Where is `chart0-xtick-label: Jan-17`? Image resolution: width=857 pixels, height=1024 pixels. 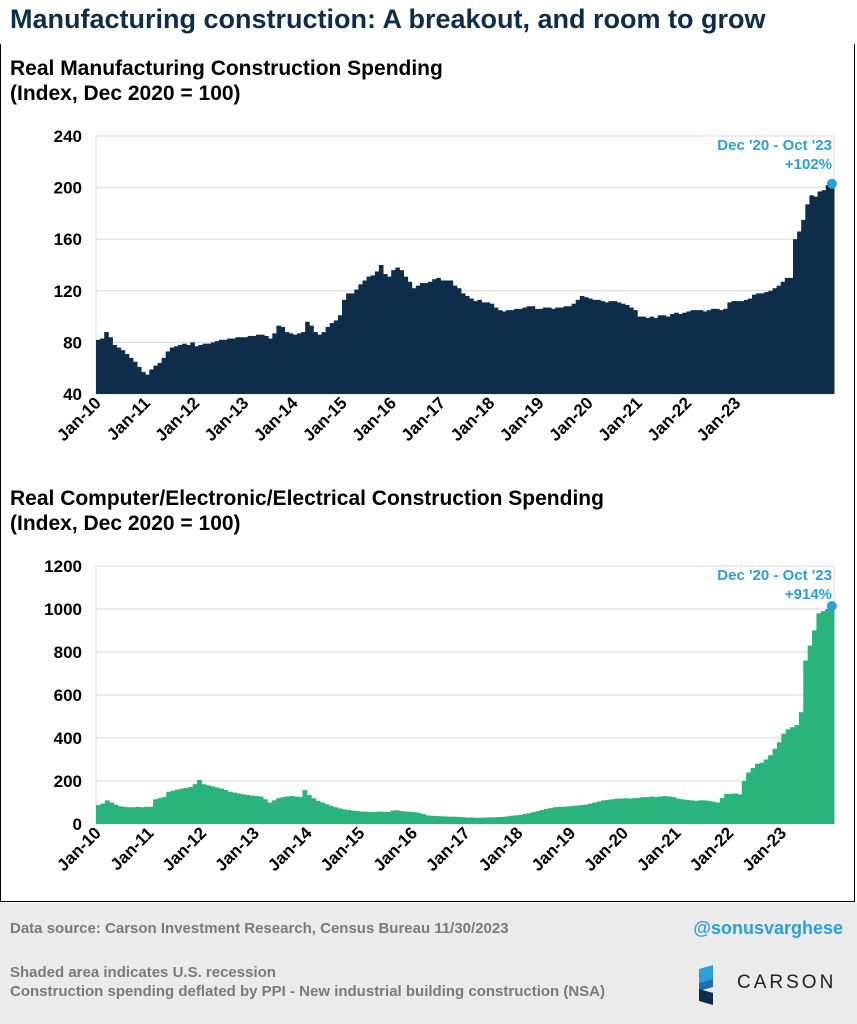 chart0-xtick-label: Jan-17 is located at coordinates (424, 419).